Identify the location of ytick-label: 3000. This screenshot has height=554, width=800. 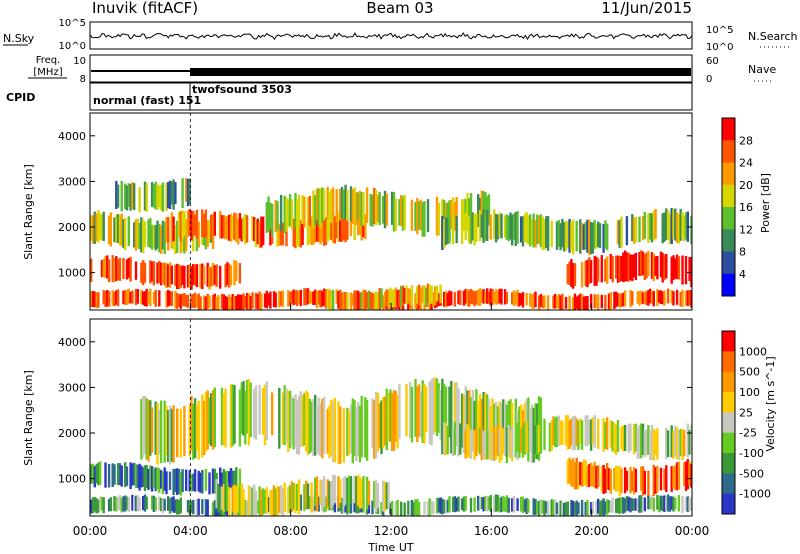
(72, 387).